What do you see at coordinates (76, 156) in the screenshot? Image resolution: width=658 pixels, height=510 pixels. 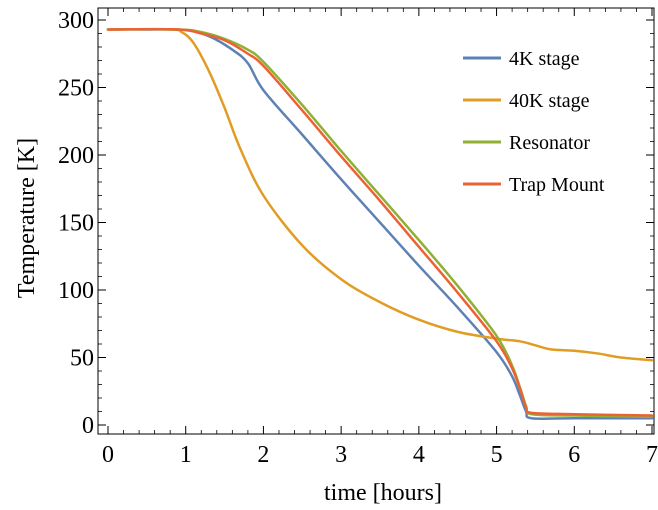 I see `y-tick-label: 200` at bounding box center [76, 156].